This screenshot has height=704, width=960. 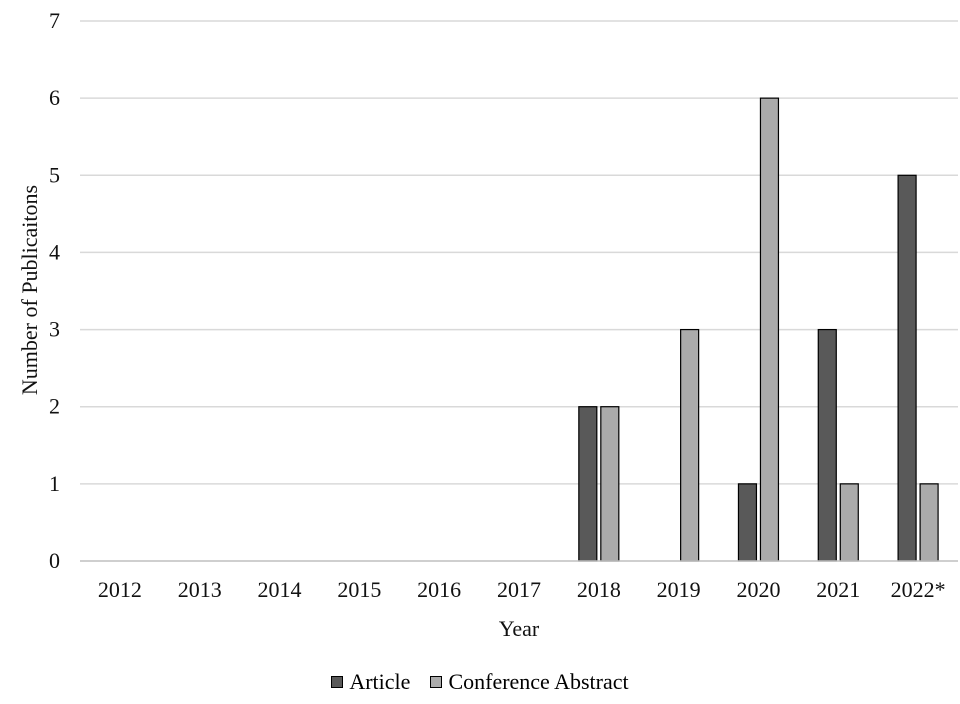 What do you see at coordinates (200, 589) in the screenshot?
I see `x-tick-label: 2013` at bounding box center [200, 589].